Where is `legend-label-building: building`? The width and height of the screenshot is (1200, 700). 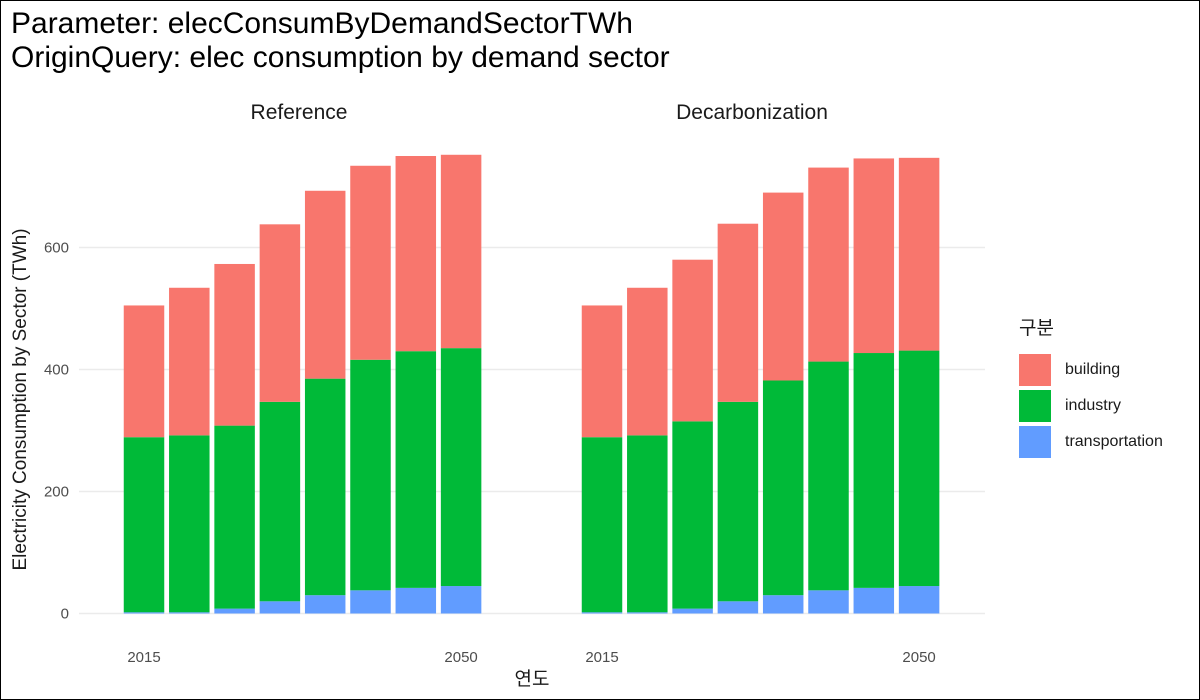 legend-label-building: building is located at coordinates (1093, 369).